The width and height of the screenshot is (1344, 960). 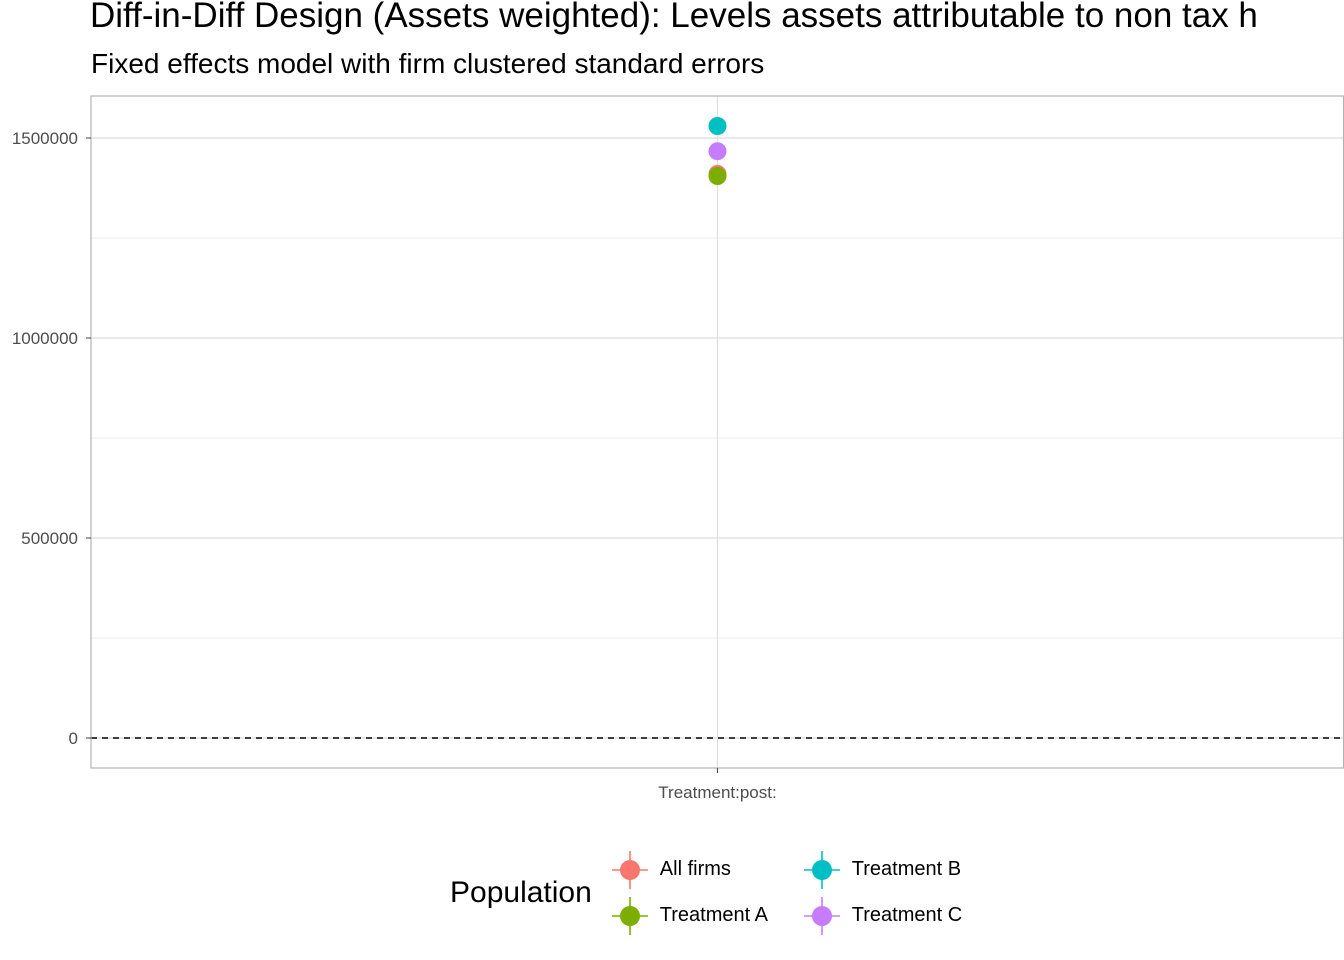 I want to click on legend-key-treatment-c, so click(x=821, y=915).